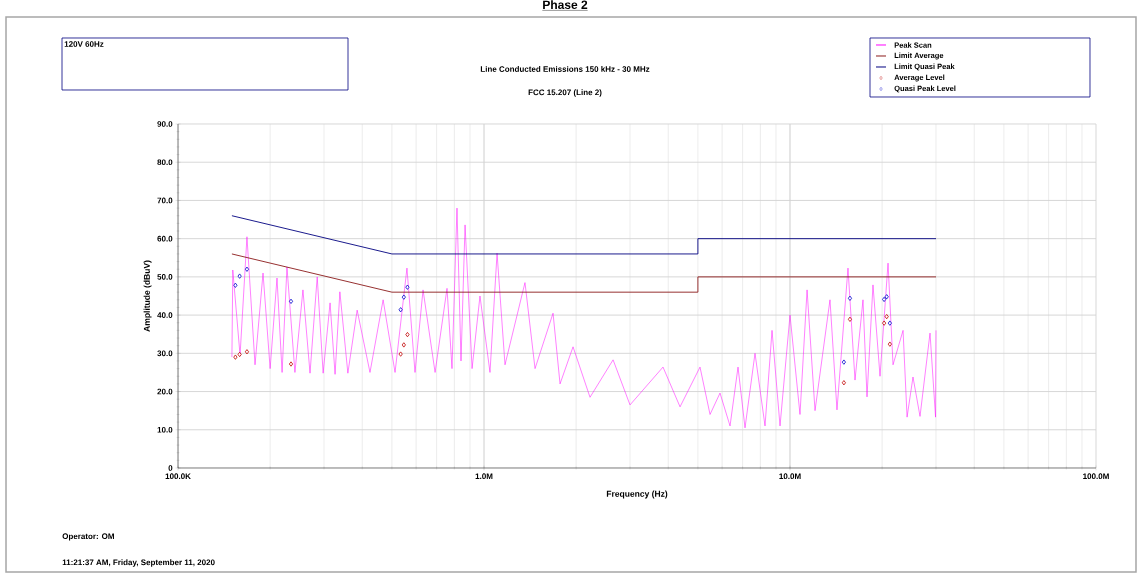 The width and height of the screenshot is (1141, 575). What do you see at coordinates (1096, 476) in the screenshot?
I see `x-tick-label: 100.0M` at bounding box center [1096, 476].